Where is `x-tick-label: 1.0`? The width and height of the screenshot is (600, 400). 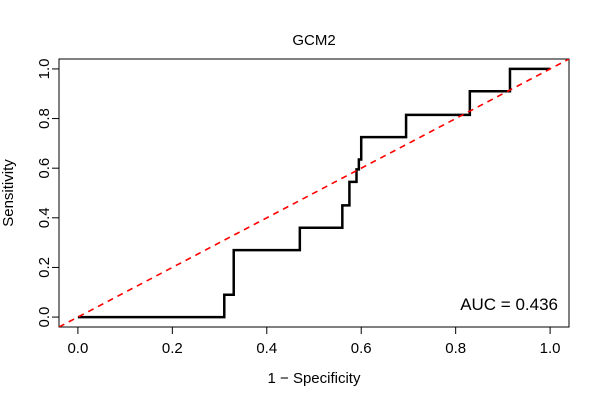
x-tick-label: 1.0 is located at coordinates (550, 348).